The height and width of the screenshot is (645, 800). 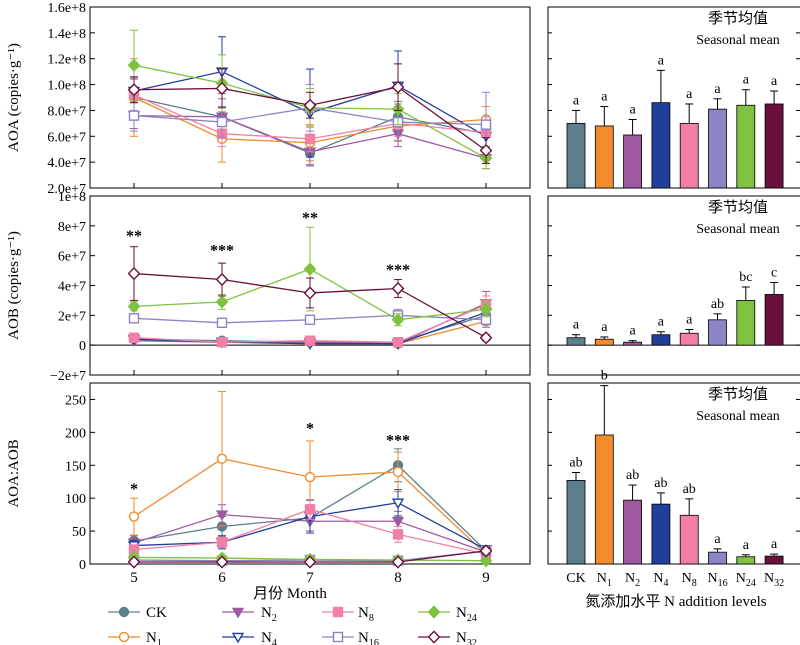 I want to click on bar-sig-letter: b, so click(x=604, y=376).